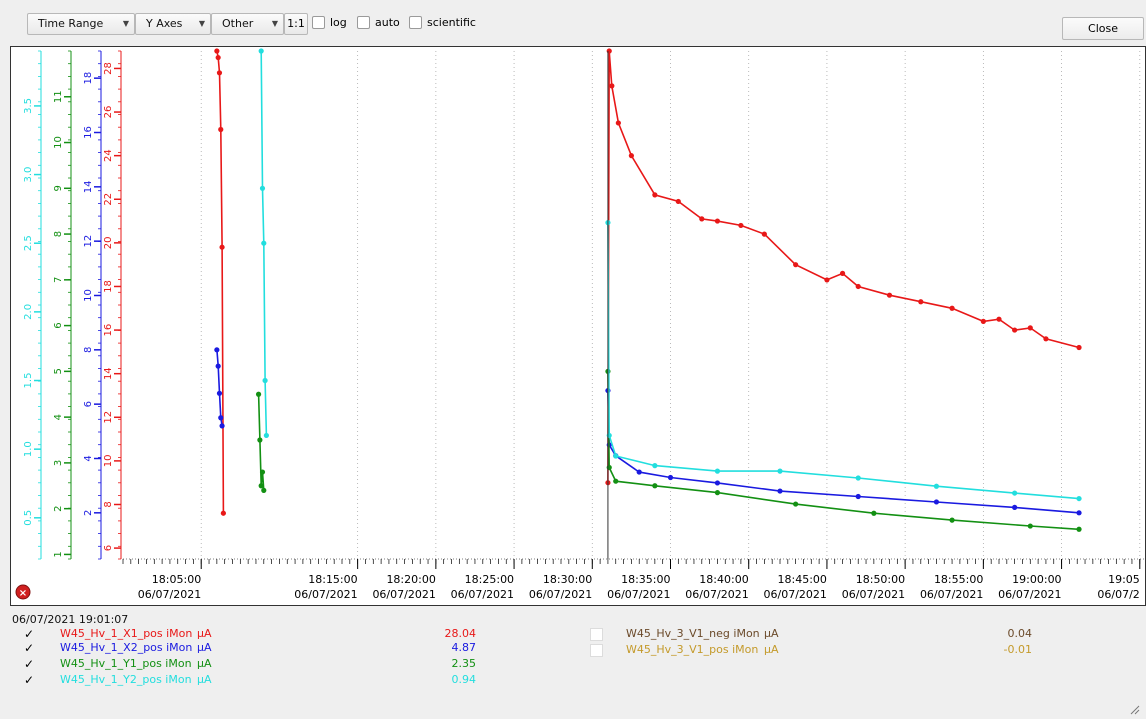 The image size is (1146, 719). Describe the element at coordinates (415, 22) in the screenshot. I see `scientific-checkbox` at that location.